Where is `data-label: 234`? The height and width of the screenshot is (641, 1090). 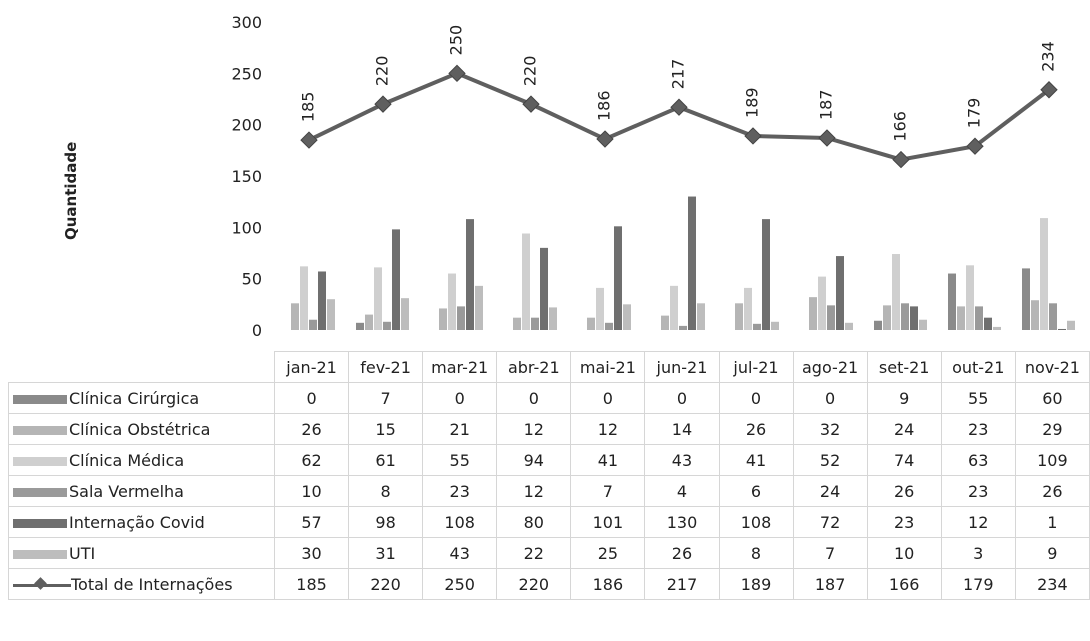
data-label: 234 is located at coordinates (1048, 56).